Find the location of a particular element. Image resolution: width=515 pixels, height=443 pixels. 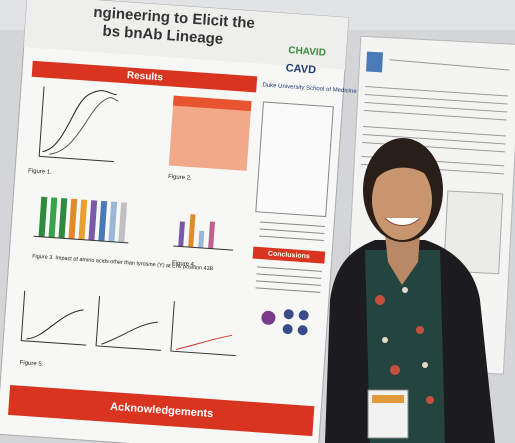

table is located at coordinates (210, 133).